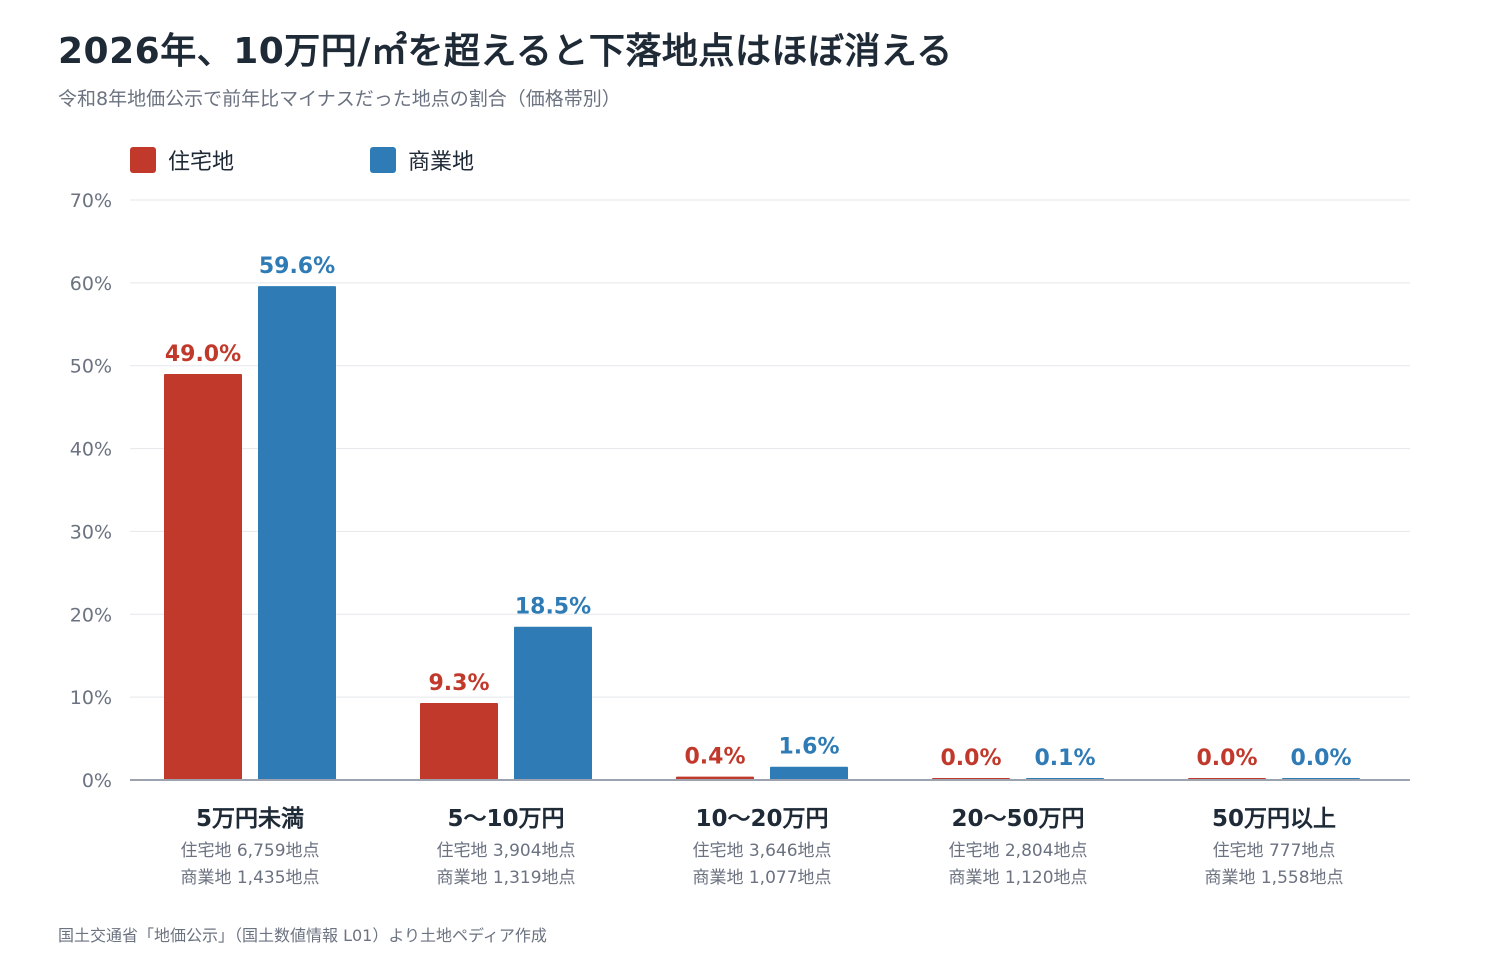  I want to click on legend-label-residential: 住宅地, so click(201, 162).